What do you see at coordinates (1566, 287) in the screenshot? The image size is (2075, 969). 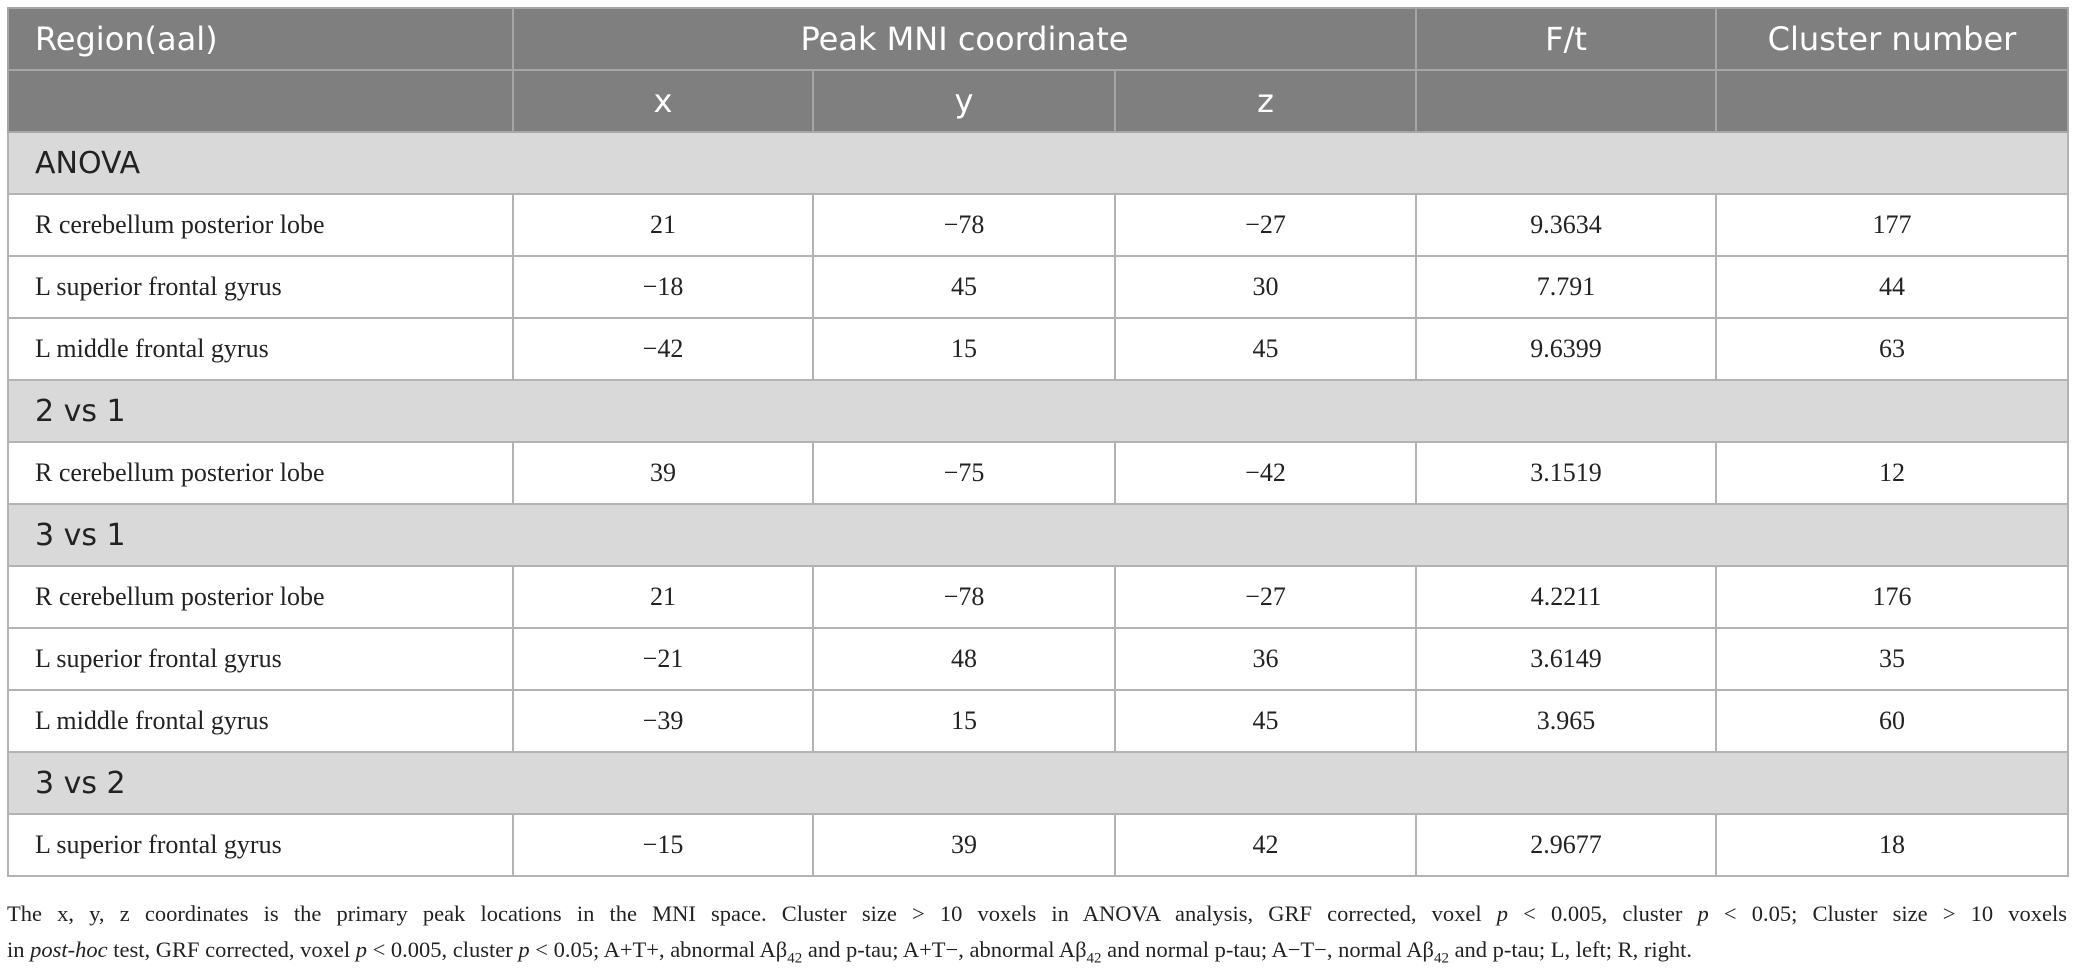 I see `value-cell: 7.791` at bounding box center [1566, 287].